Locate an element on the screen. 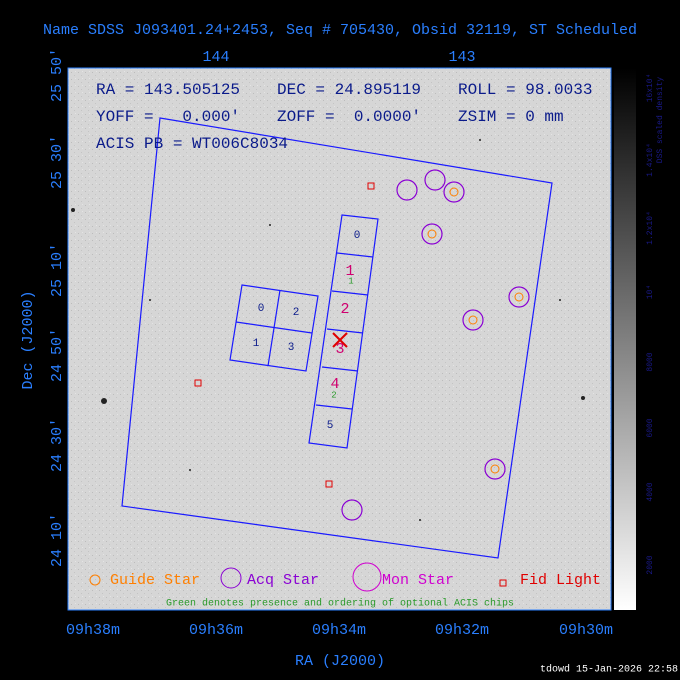 The height and width of the screenshot is (680, 680). colorbar-label: 1.2x10⁴ is located at coordinates (650, 228).